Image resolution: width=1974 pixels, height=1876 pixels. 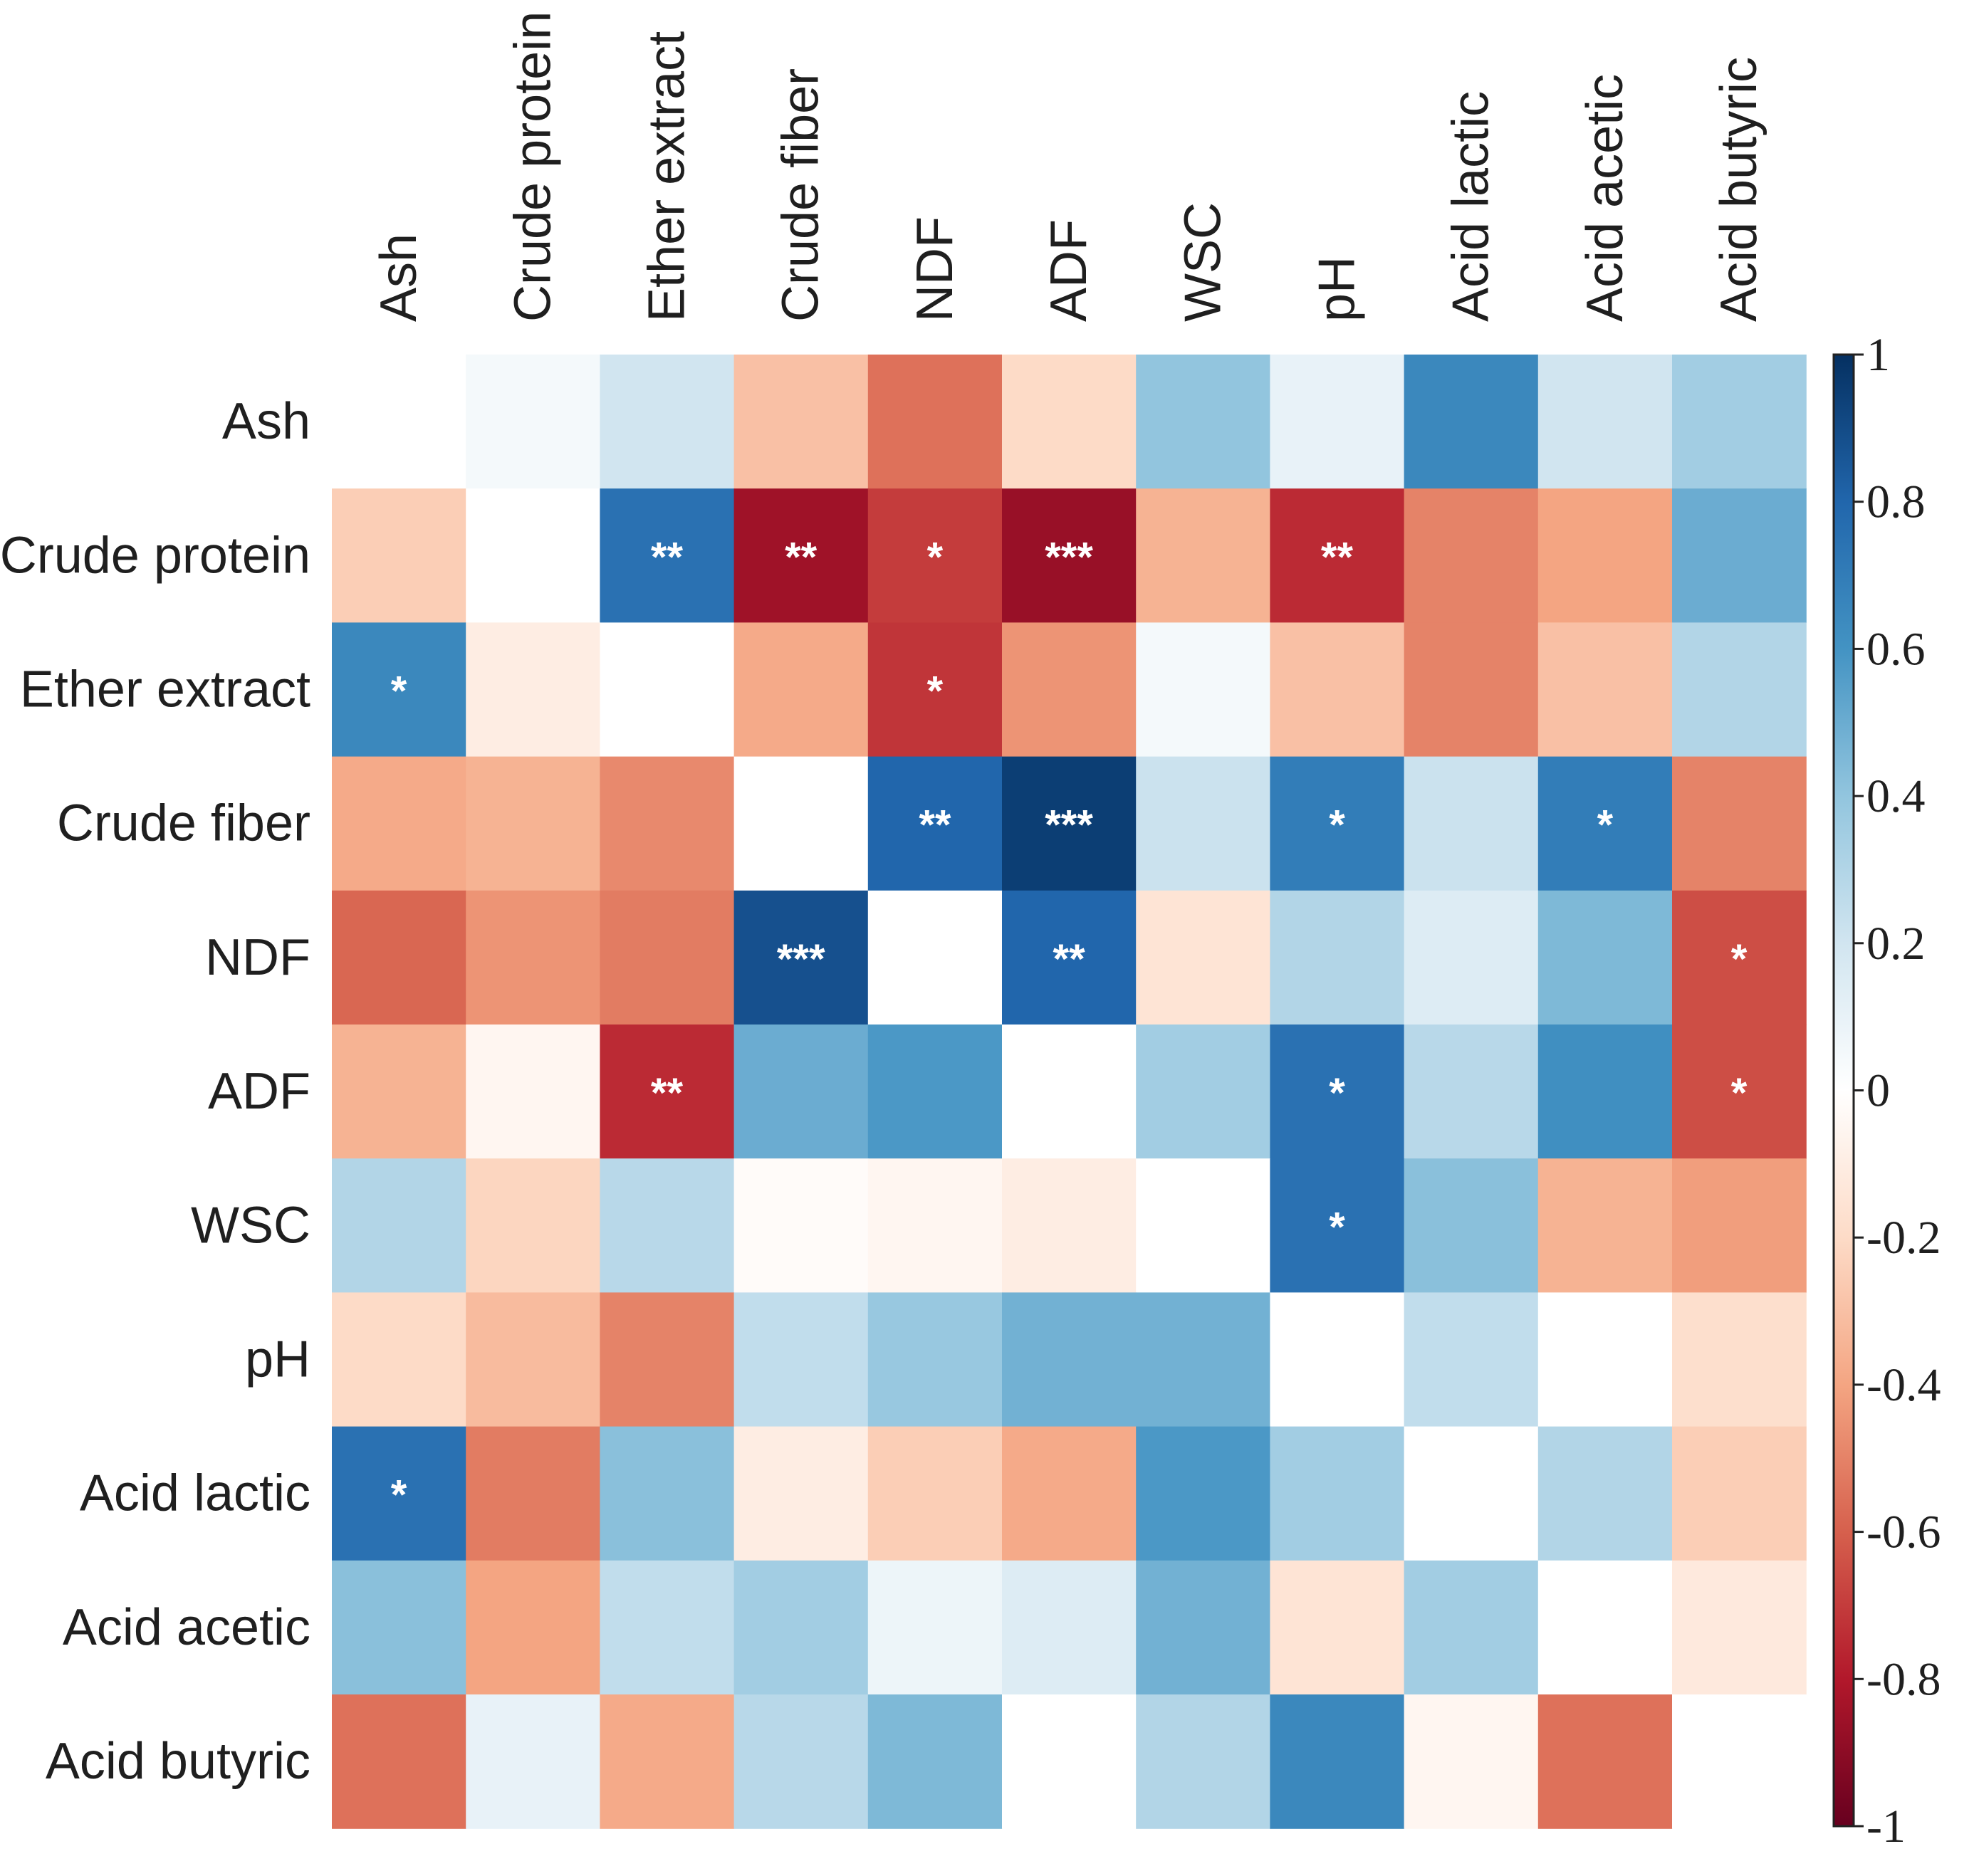 I want to click on colorbar-tick-label: -0.6, so click(x=1903, y=1532).